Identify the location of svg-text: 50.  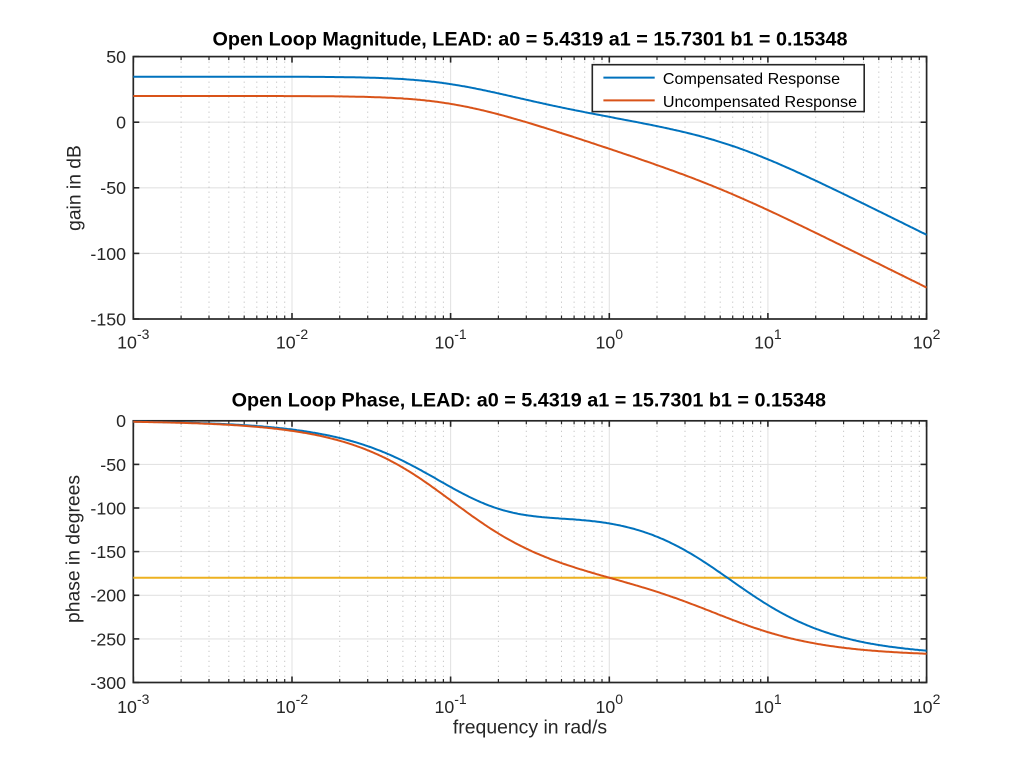
(116, 57).